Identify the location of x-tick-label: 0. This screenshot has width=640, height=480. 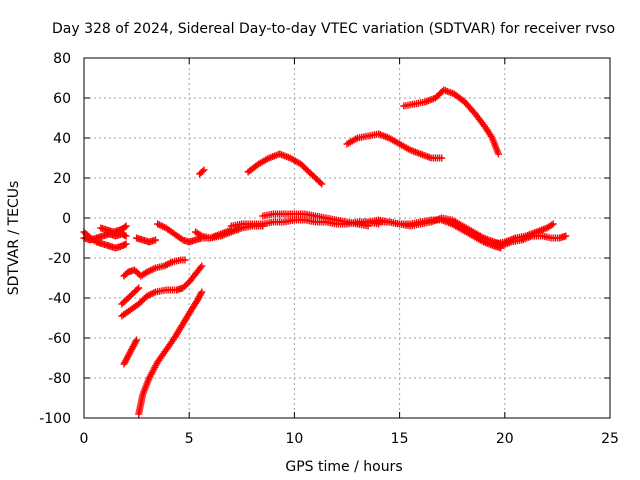
(84, 439).